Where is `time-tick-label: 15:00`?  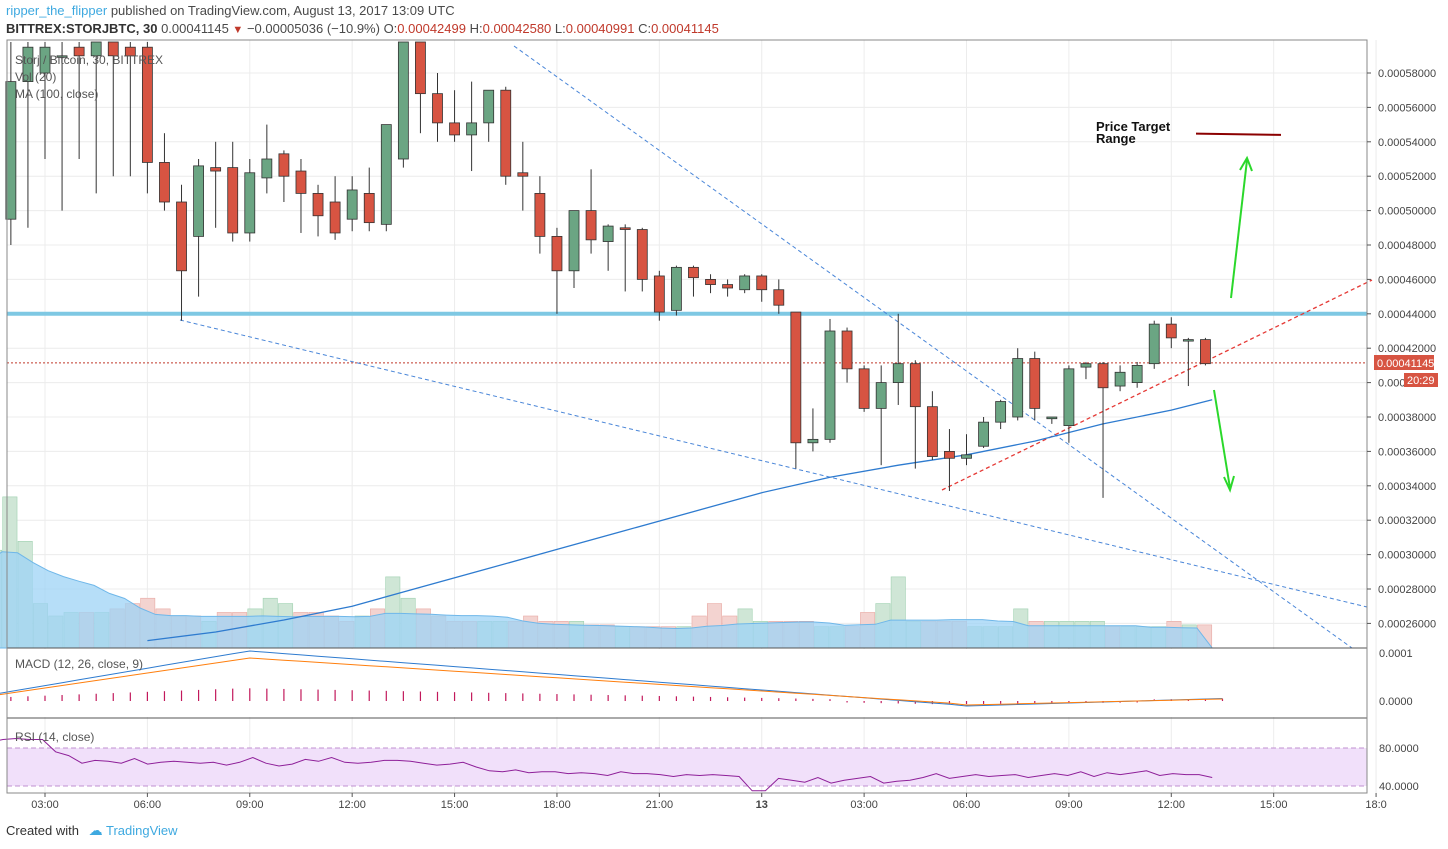
time-tick-label: 15:00 is located at coordinates (1274, 805).